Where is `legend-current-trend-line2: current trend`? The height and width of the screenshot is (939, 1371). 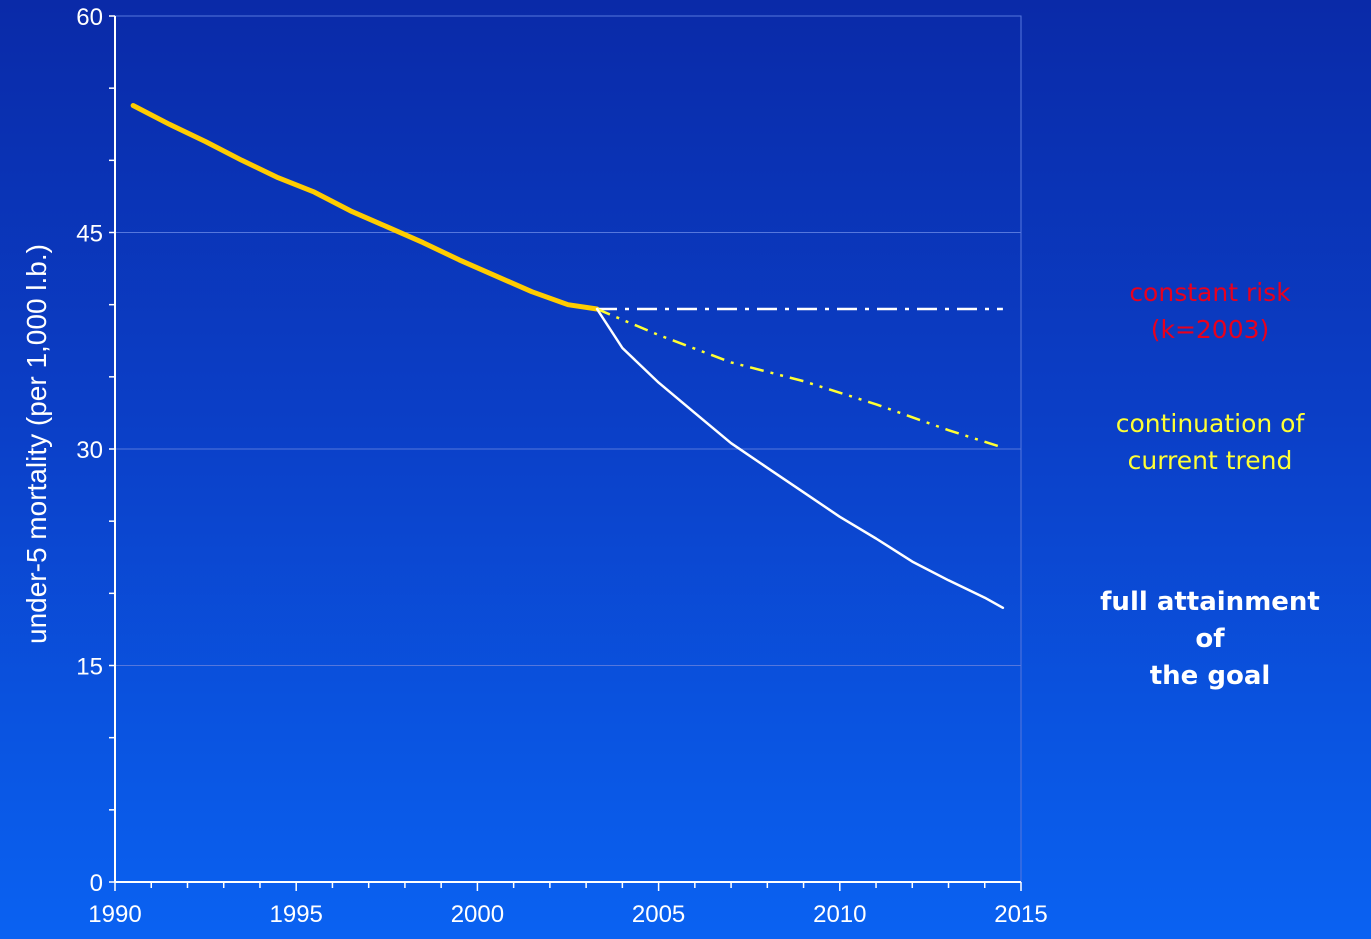 legend-current-trend-line2: current trend is located at coordinates (1210, 460).